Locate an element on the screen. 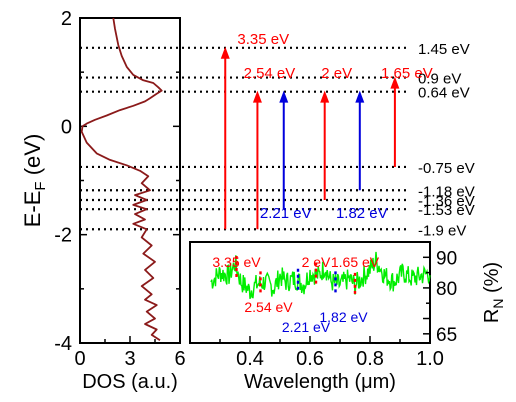  inset-marker-label: 2.21 eV is located at coordinates (306, 327).